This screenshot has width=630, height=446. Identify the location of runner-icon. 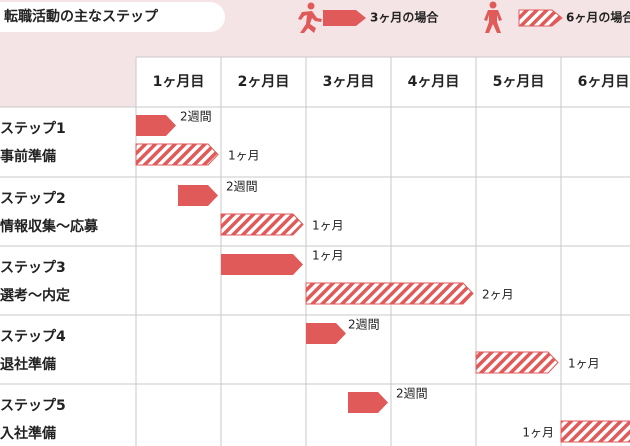
(310, 17).